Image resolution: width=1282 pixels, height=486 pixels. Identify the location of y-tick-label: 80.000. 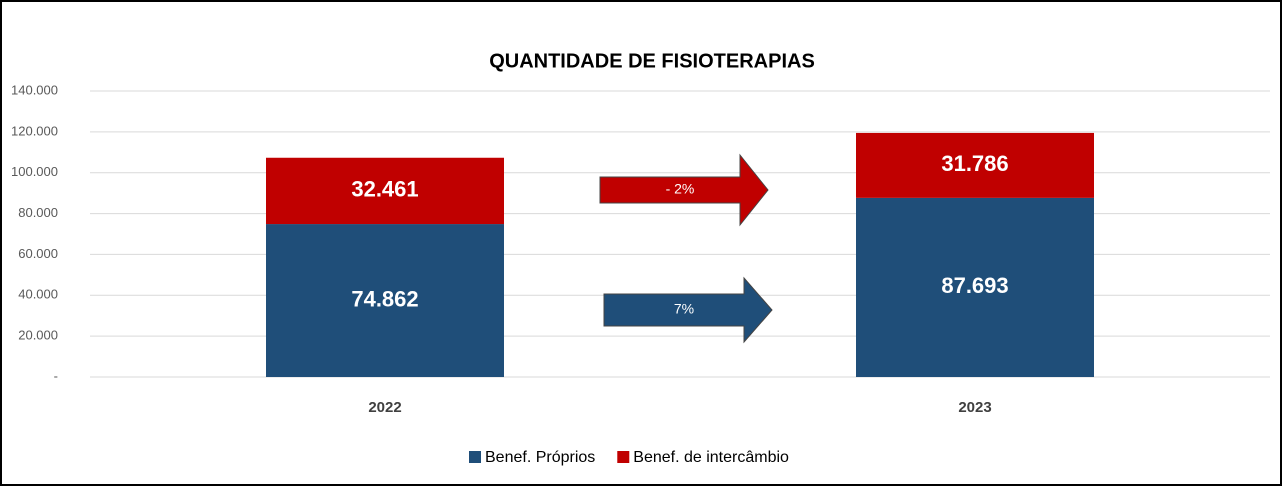
(38, 212).